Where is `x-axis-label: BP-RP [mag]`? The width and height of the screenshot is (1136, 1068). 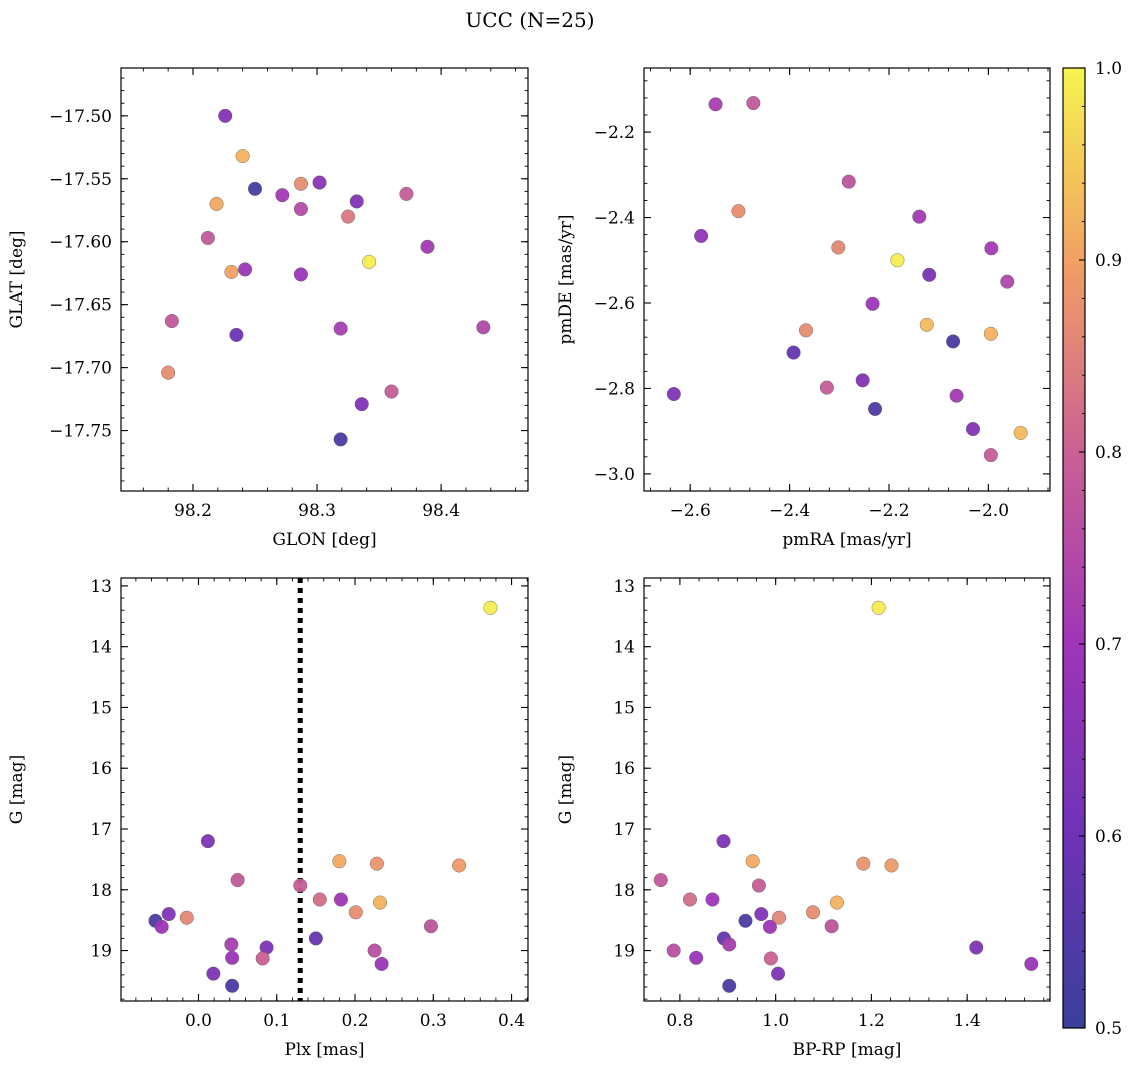 x-axis-label: BP-RP [mag] is located at coordinates (847, 1050).